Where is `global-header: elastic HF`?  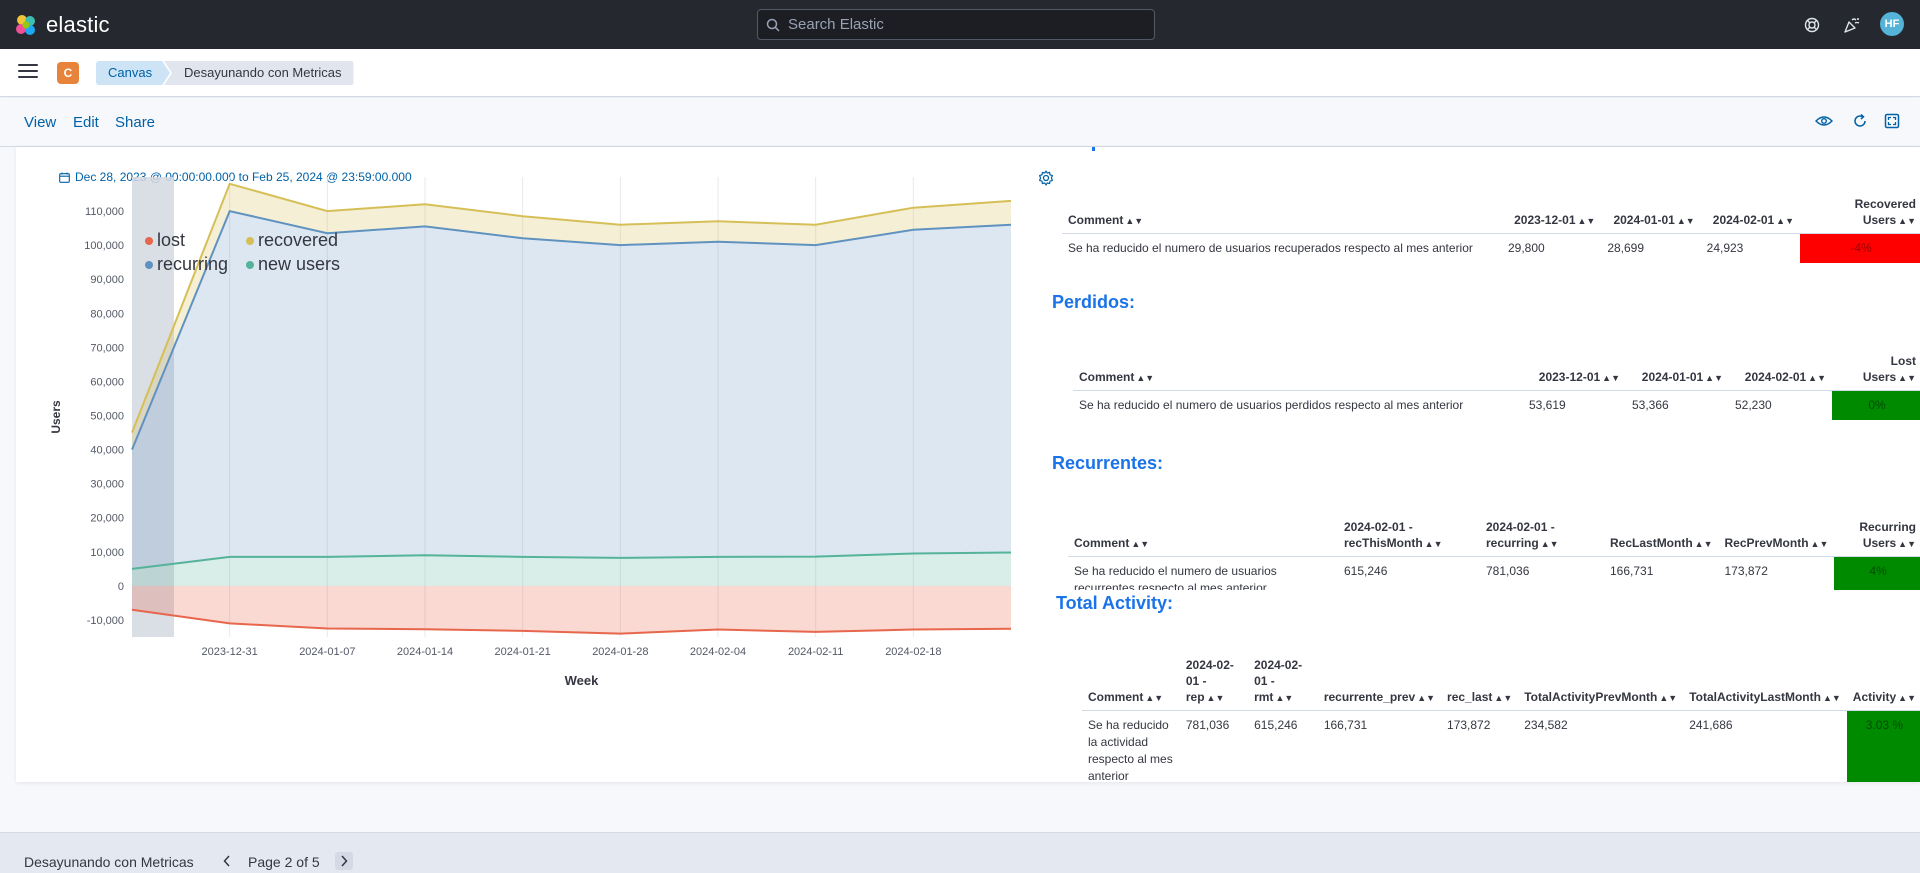
global-header: elastic HF is located at coordinates (960, 24).